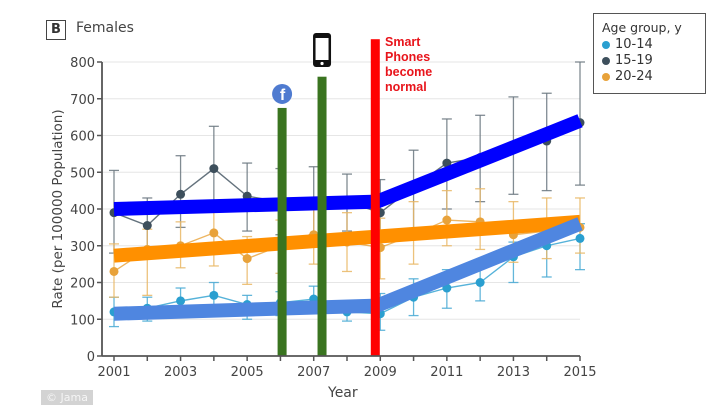 The height and width of the screenshot is (415, 723). I want to click on panel-label: B, so click(56, 30).